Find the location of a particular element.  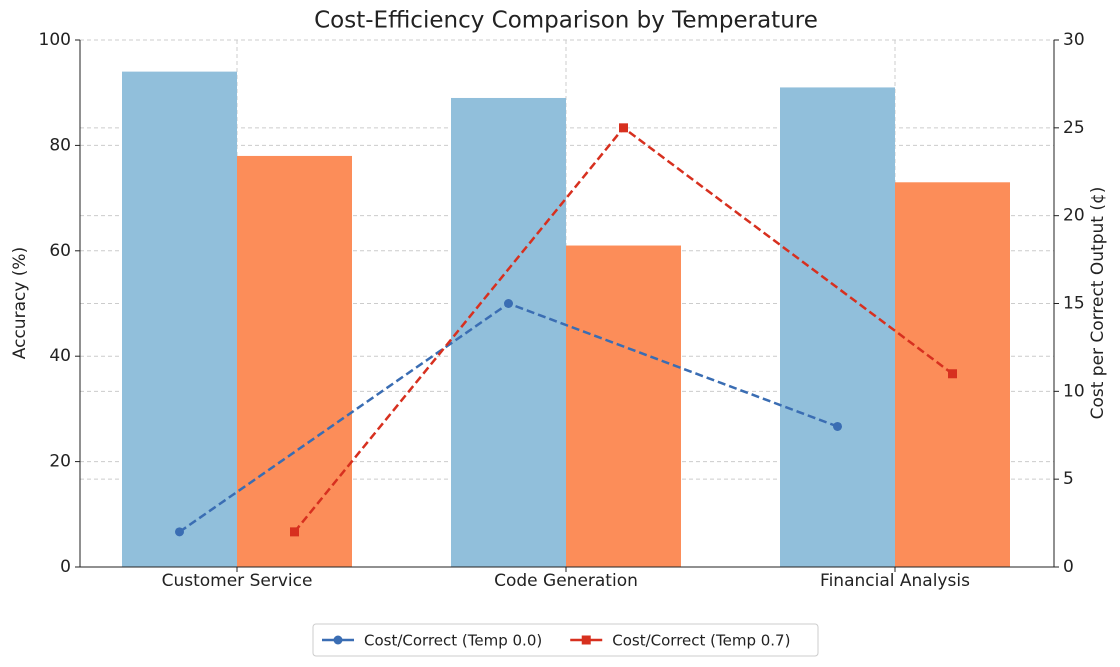

y2-tick-label: 5 is located at coordinates (1068, 479).